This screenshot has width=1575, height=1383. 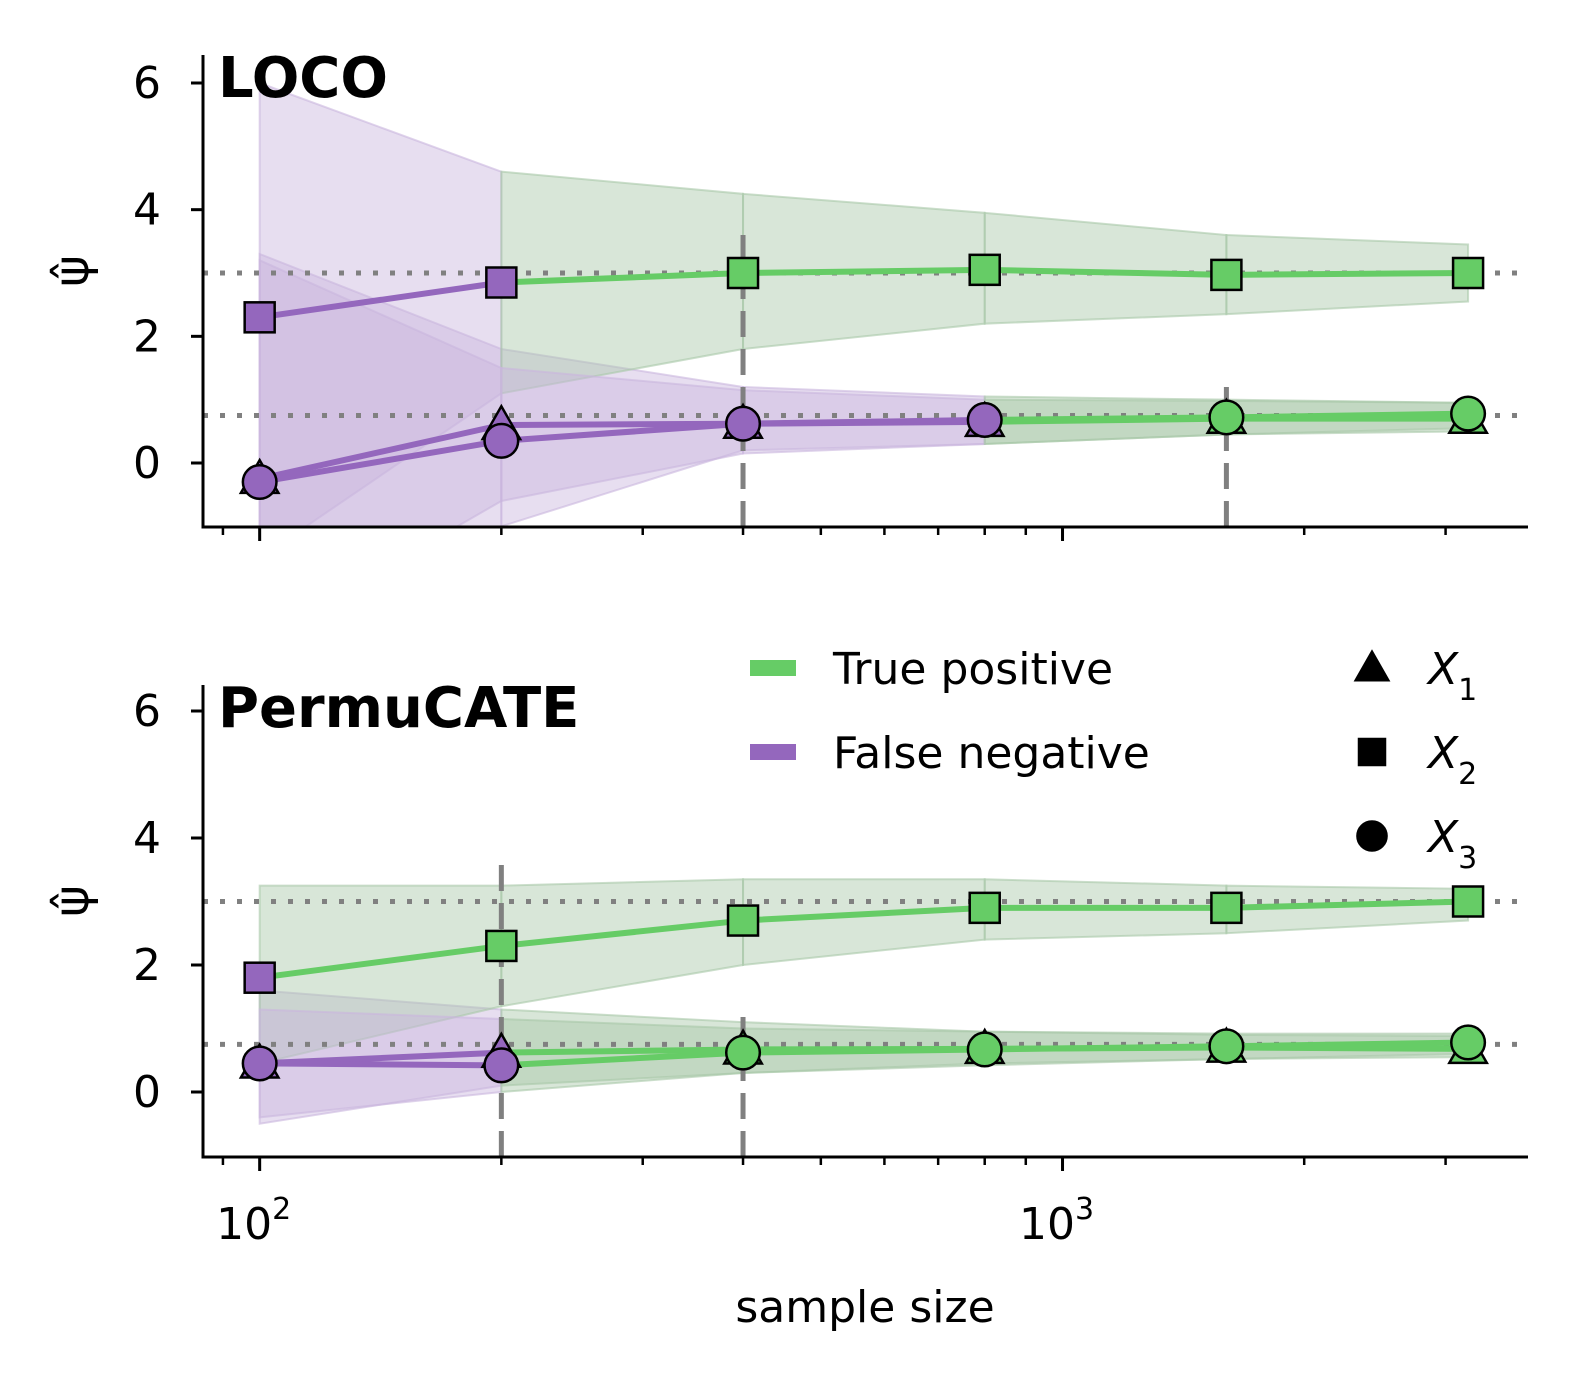 What do you see at coordinates (773, 752) in the screenshot?
I see `legend-swatch-false-negative` at bounding box center [773, 752].